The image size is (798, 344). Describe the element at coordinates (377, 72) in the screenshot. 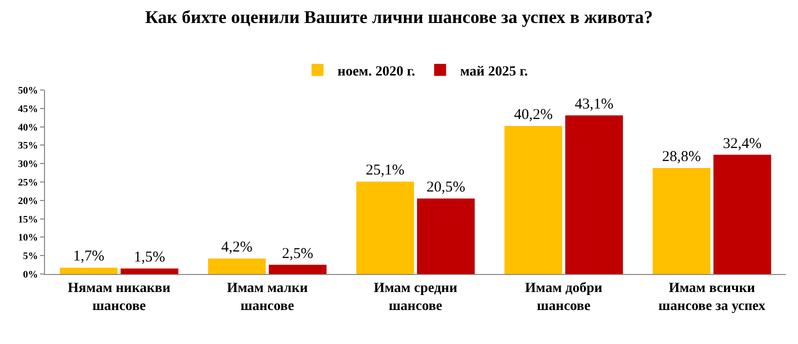

I see `legend-label: ноем. 2020 г.` at that location.